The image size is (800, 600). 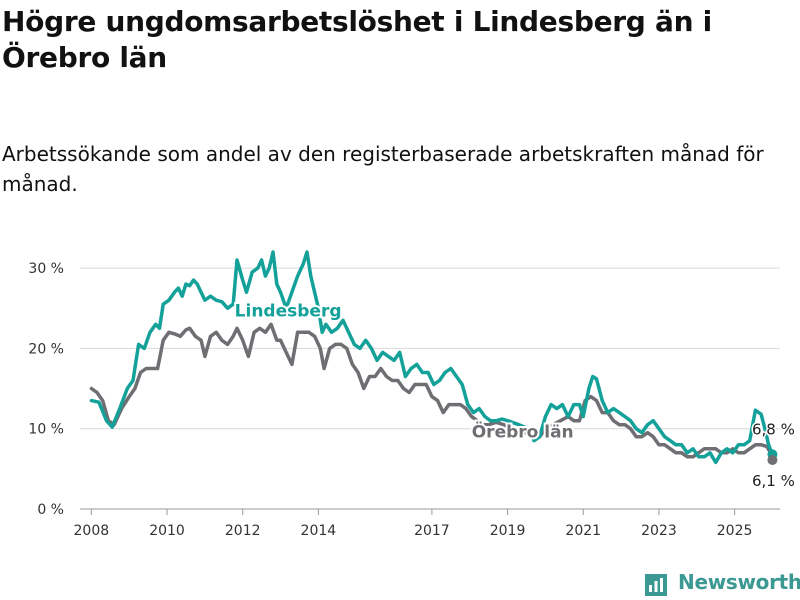 What do you see at coordinates (739, 582) in the screenshot?
I see `brand-name: Newsworthy` at bounding box center [739, 582].